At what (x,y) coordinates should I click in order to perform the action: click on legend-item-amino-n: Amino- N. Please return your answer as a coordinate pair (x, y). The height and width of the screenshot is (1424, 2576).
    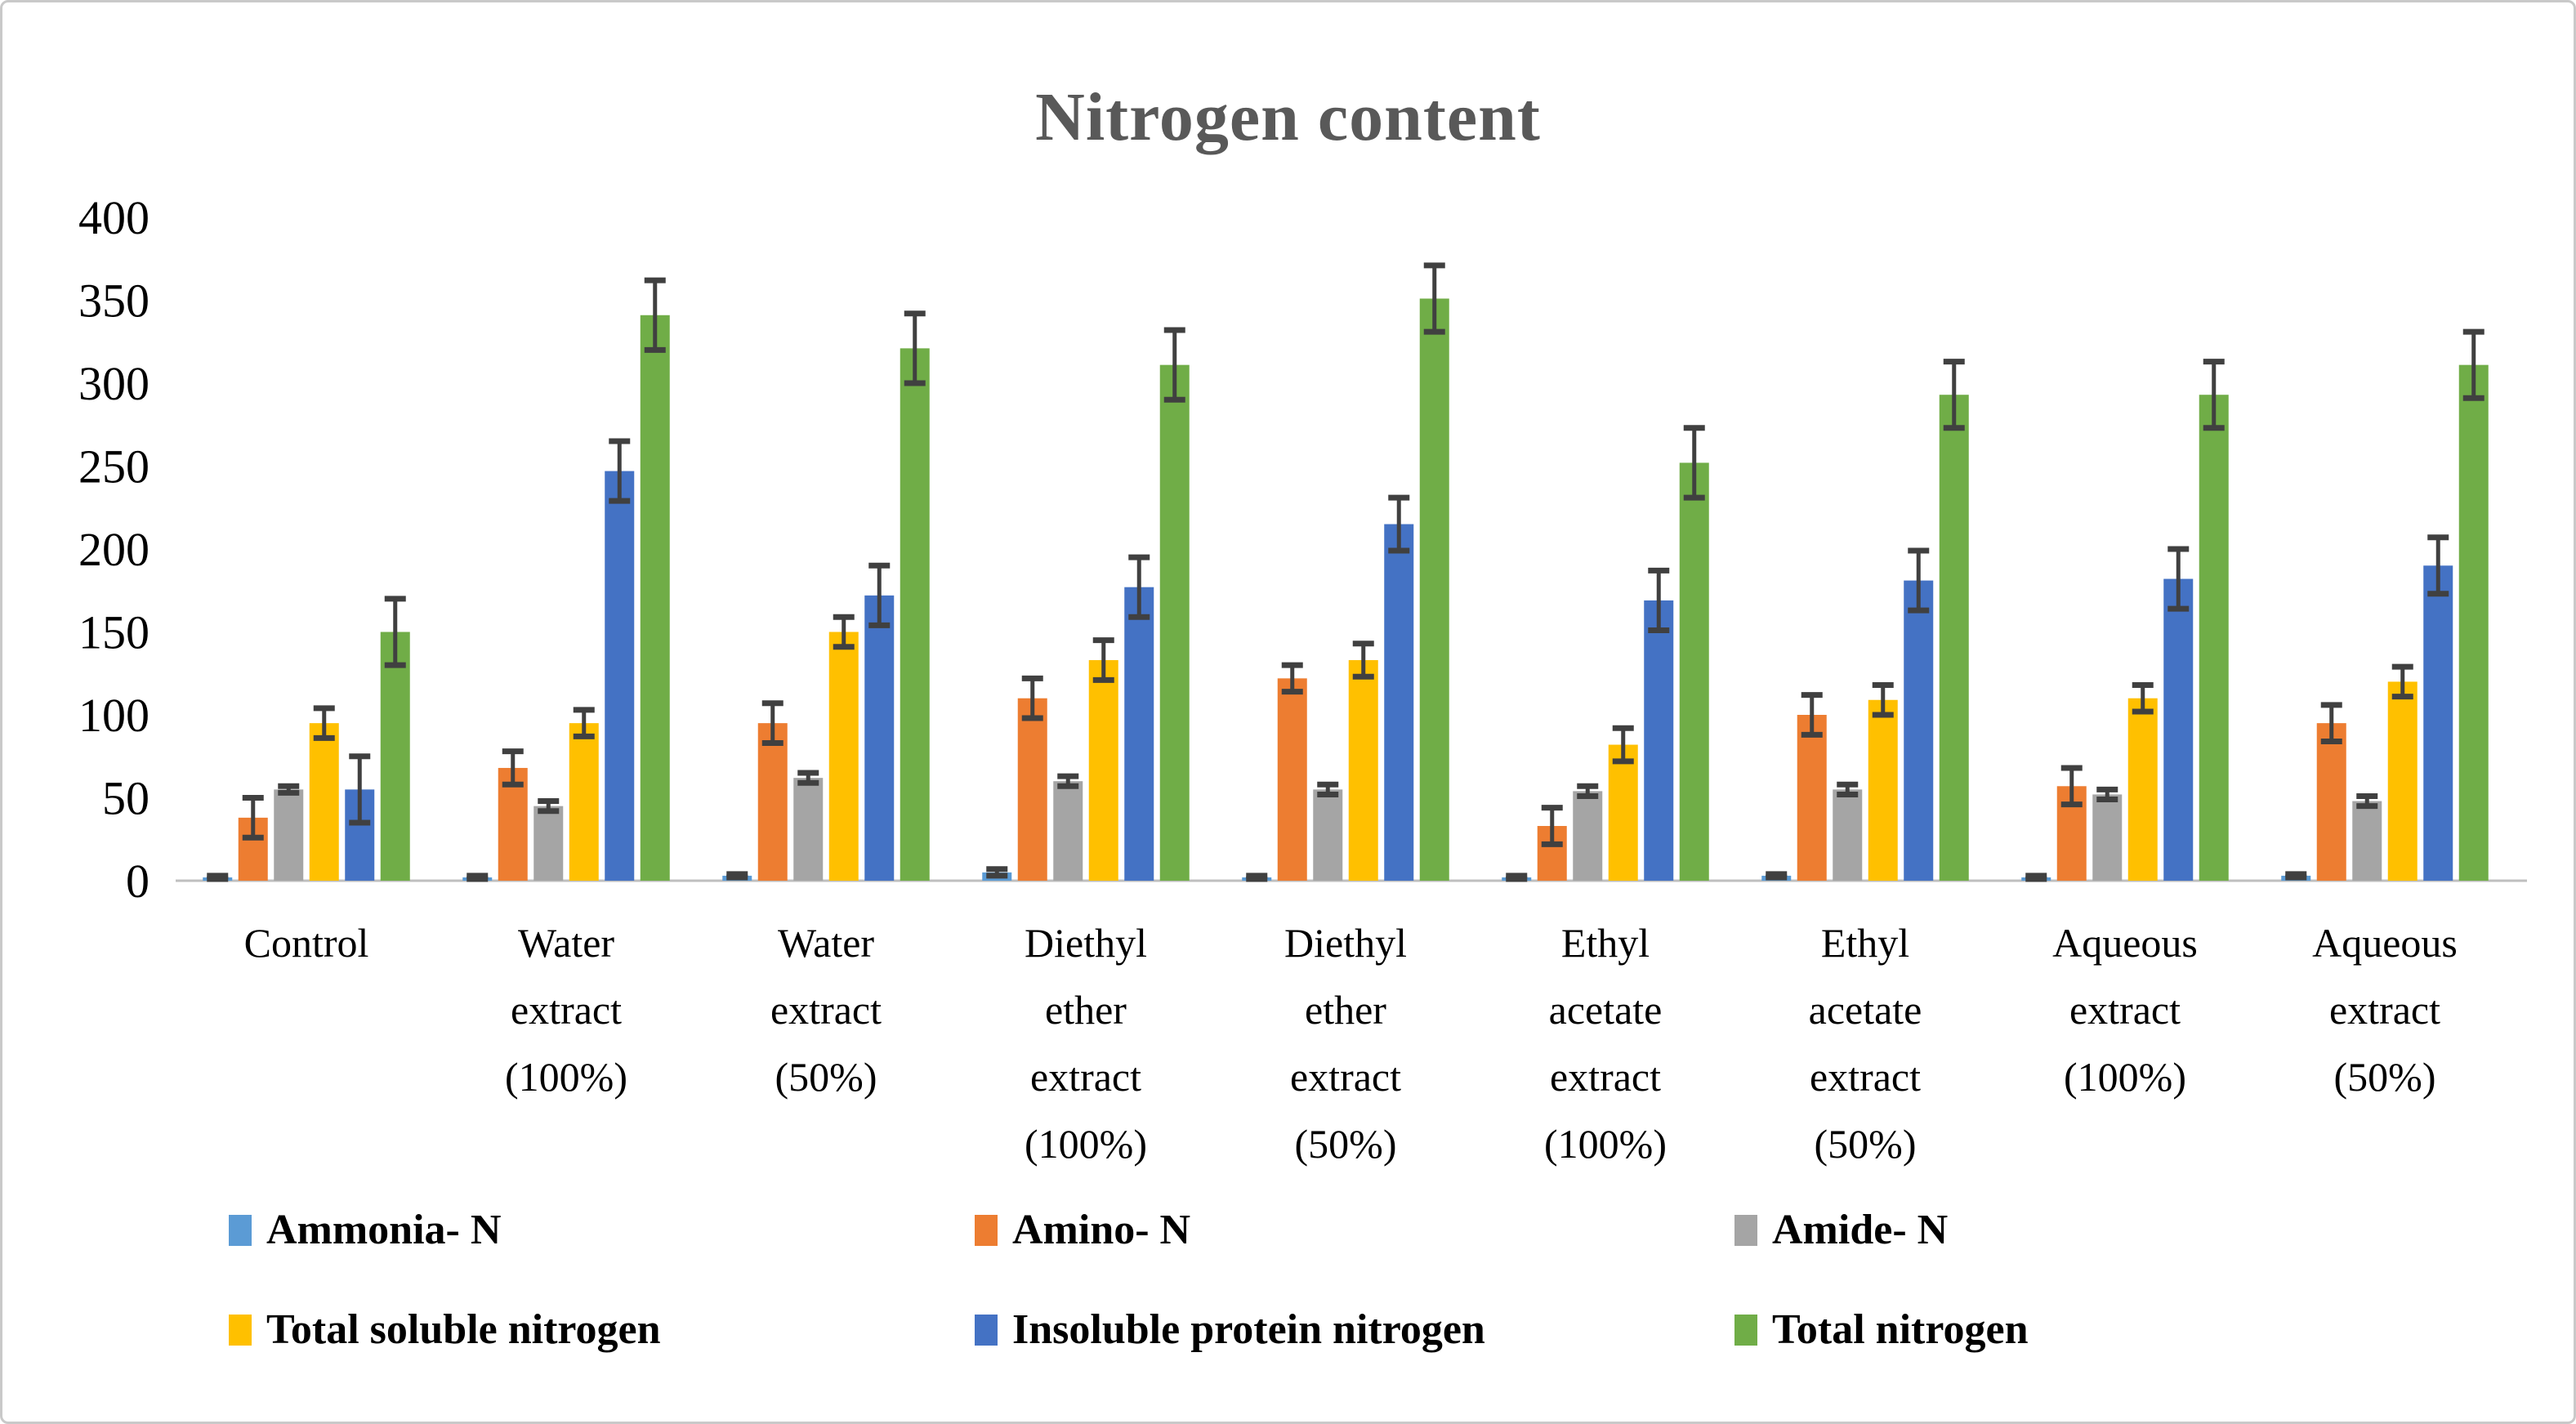
    Looking at the image, I should click on (1083, 1230).